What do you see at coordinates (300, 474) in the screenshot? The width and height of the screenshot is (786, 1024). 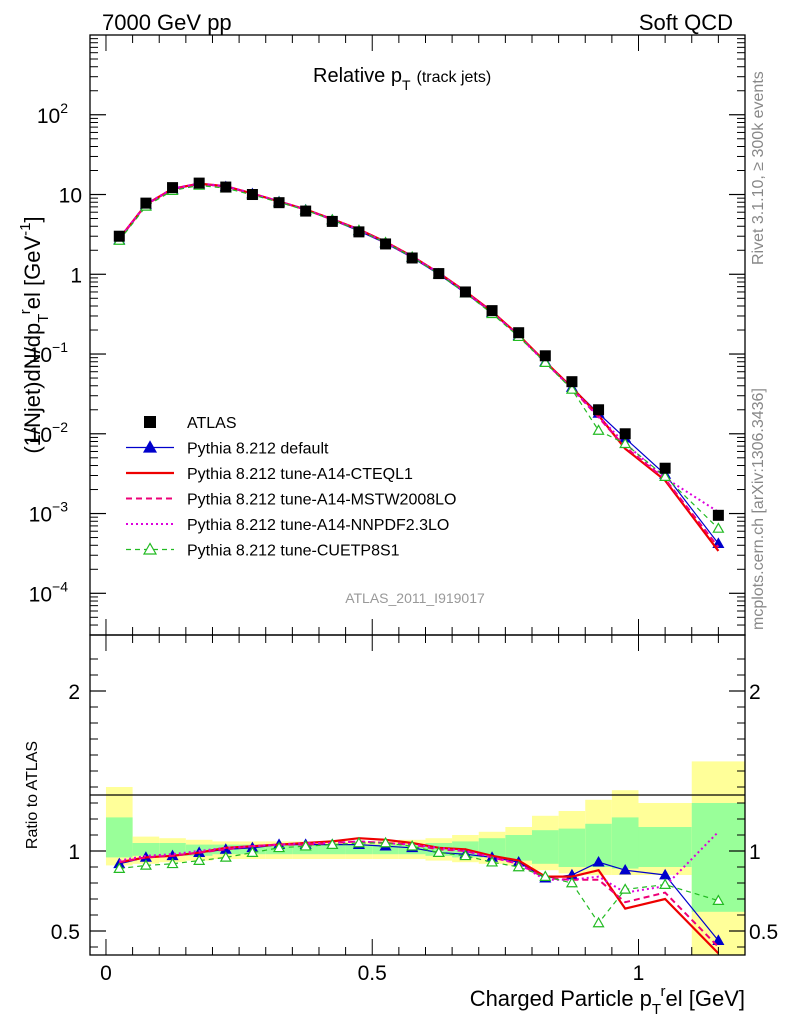 I see `legend-label-cteql1: Pythia 8.212 tune-A14-CTEQL1` at bounding box center [300, 474].